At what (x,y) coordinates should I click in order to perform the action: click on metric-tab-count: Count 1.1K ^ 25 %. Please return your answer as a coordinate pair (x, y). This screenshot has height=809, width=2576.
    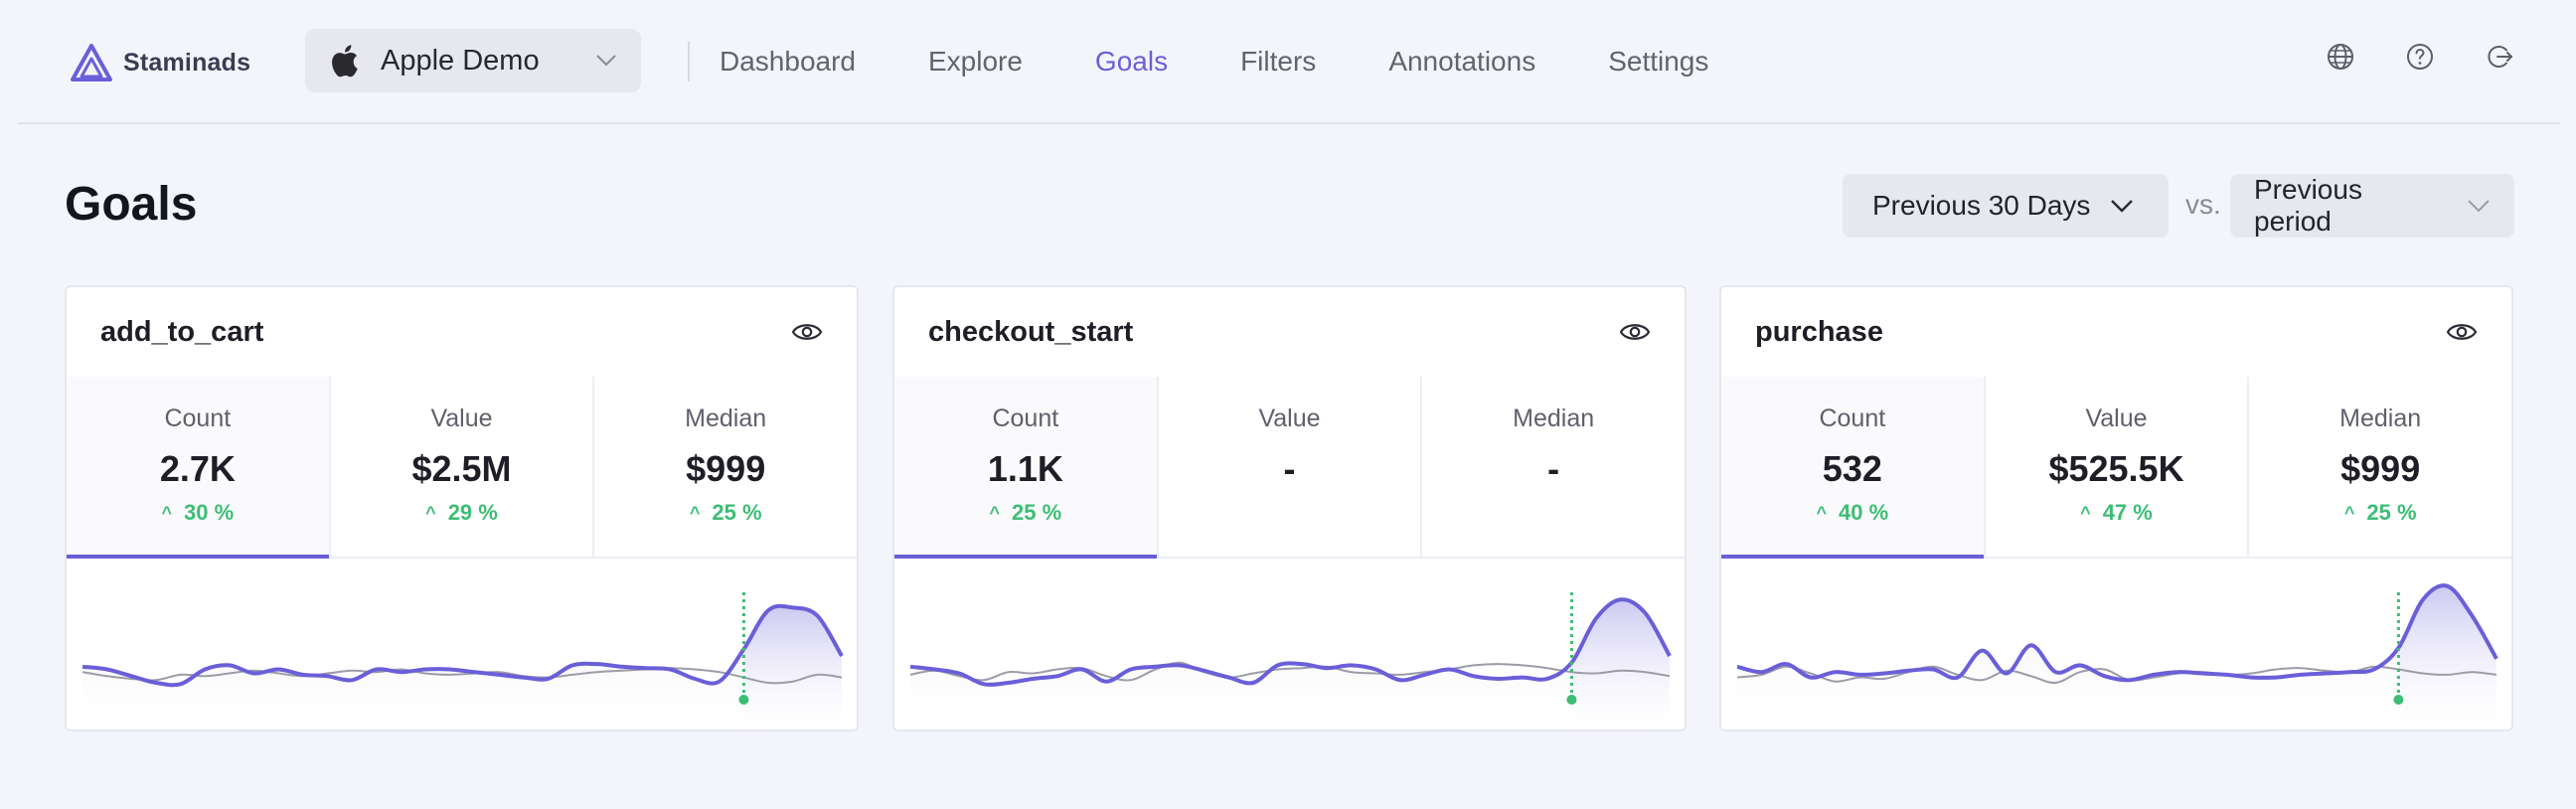
    Looking at the image, I should click on (1026, 468).